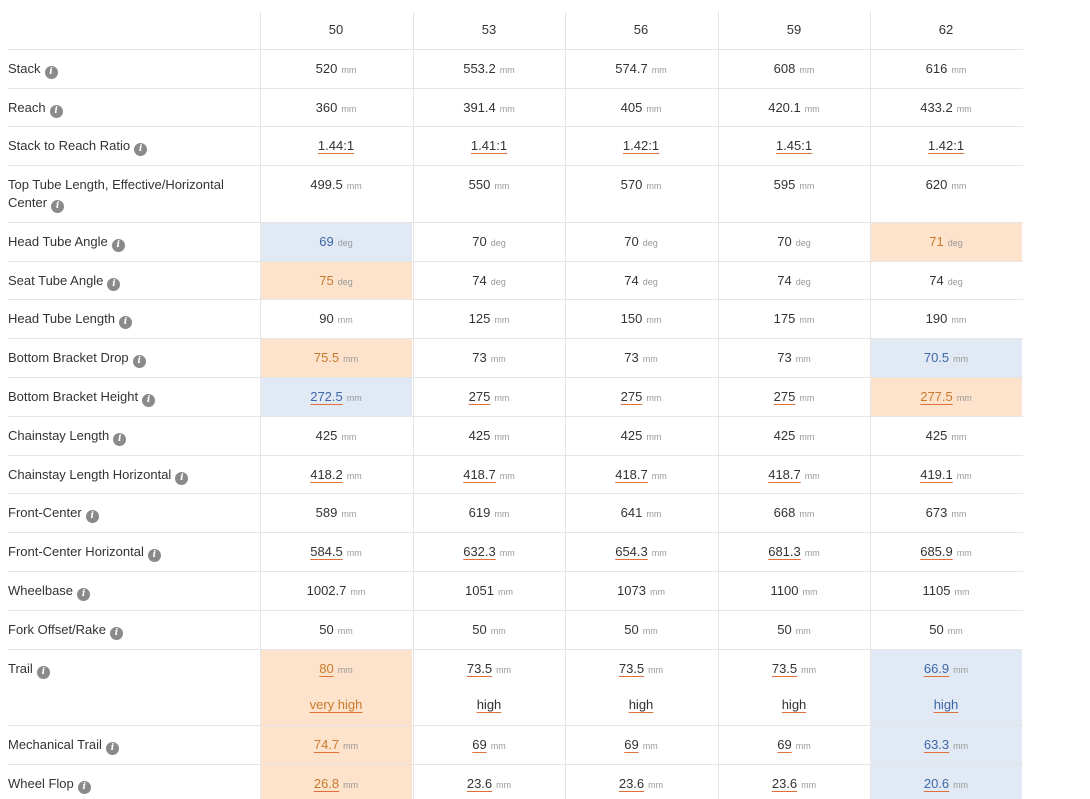  Describe the element at coordinates (326, 783) in the screenshot. I see `measurement-value: 26.8` at that location.